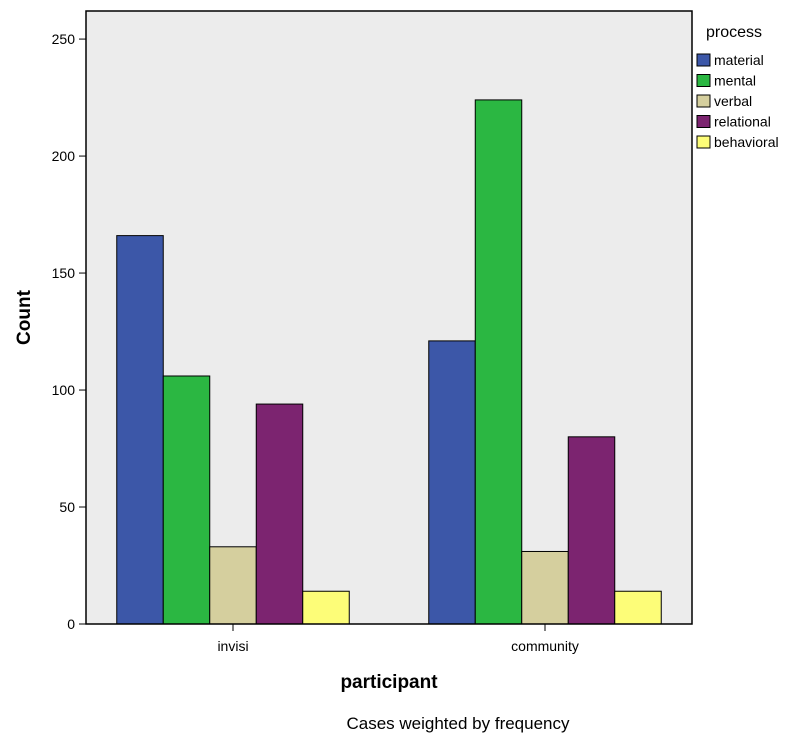  I want to click on legend-swatch-material, so click(703, 60).